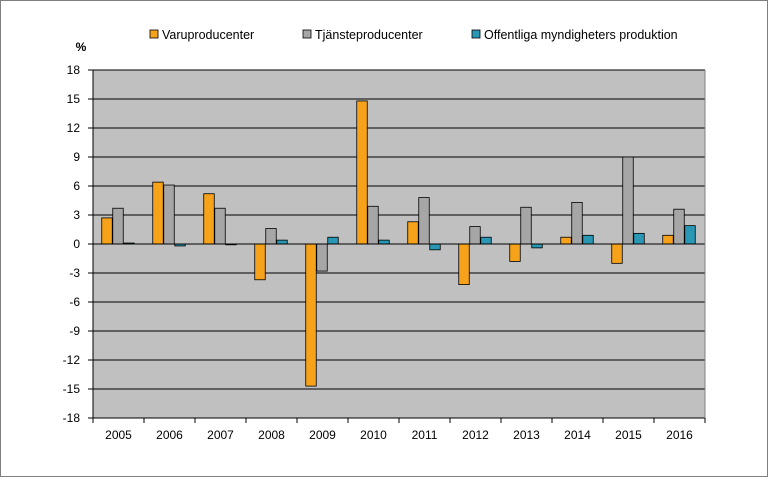 The width and height of the screenshot is (768, 477). What do you see at coordinates (369, 35) in the screenshot?
I see `legend-label: Tjänsteproducenter` at bounding box center [369, 35].